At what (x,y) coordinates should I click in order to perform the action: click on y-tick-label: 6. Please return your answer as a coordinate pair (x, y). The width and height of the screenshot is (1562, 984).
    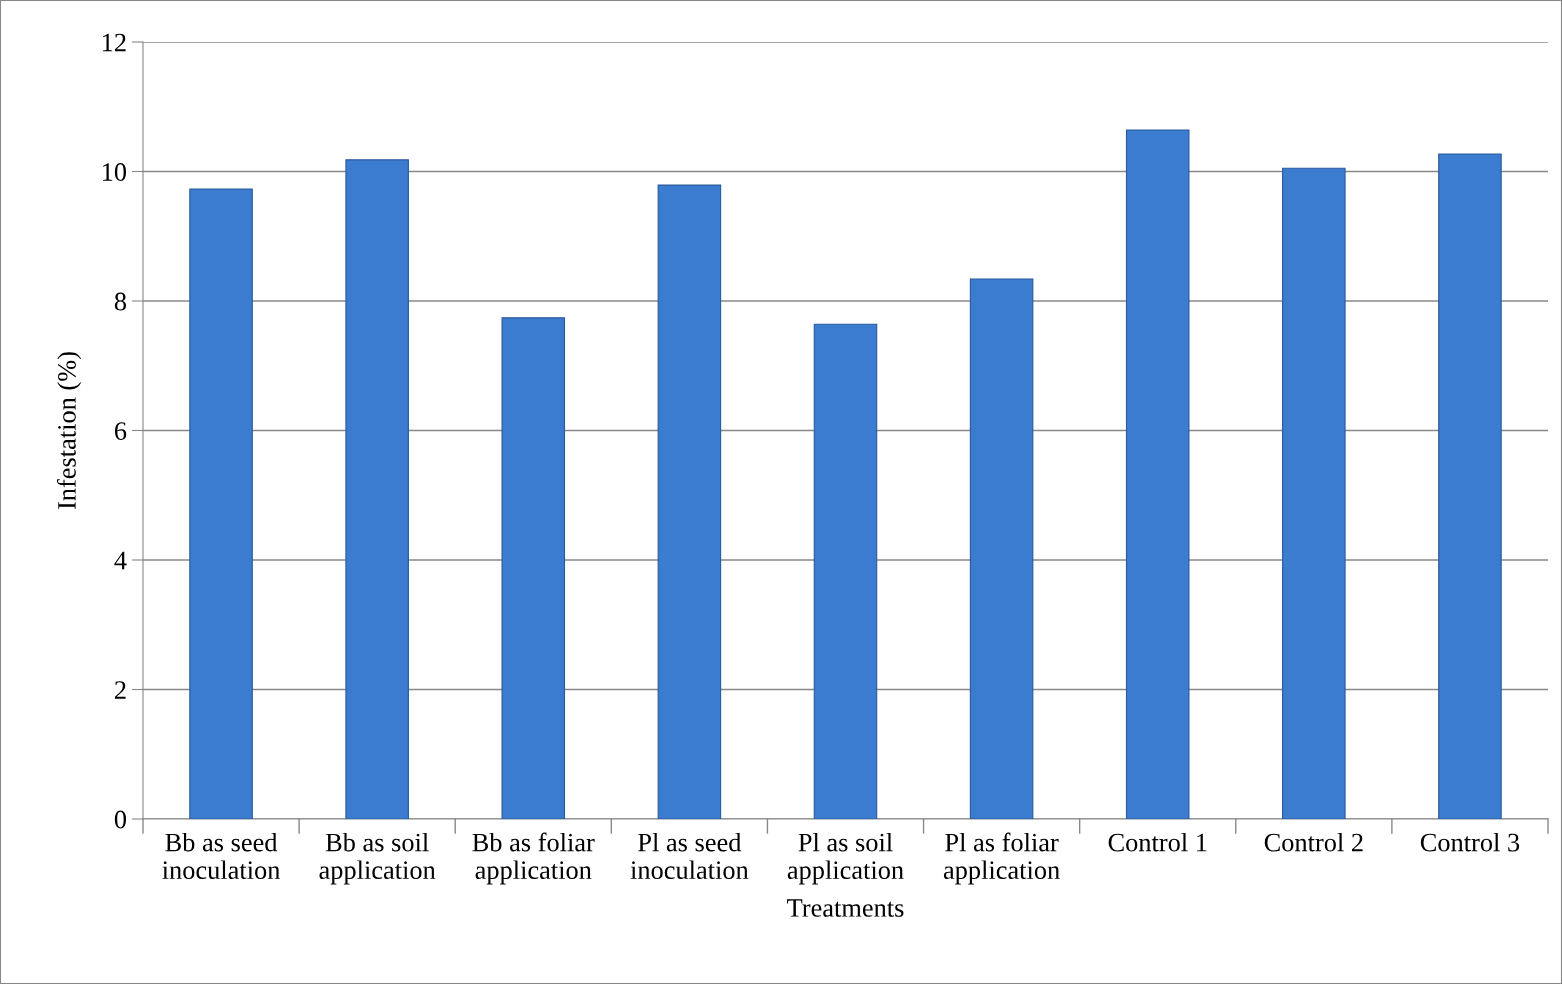
    Looking at the image, I should click on (120, 431).